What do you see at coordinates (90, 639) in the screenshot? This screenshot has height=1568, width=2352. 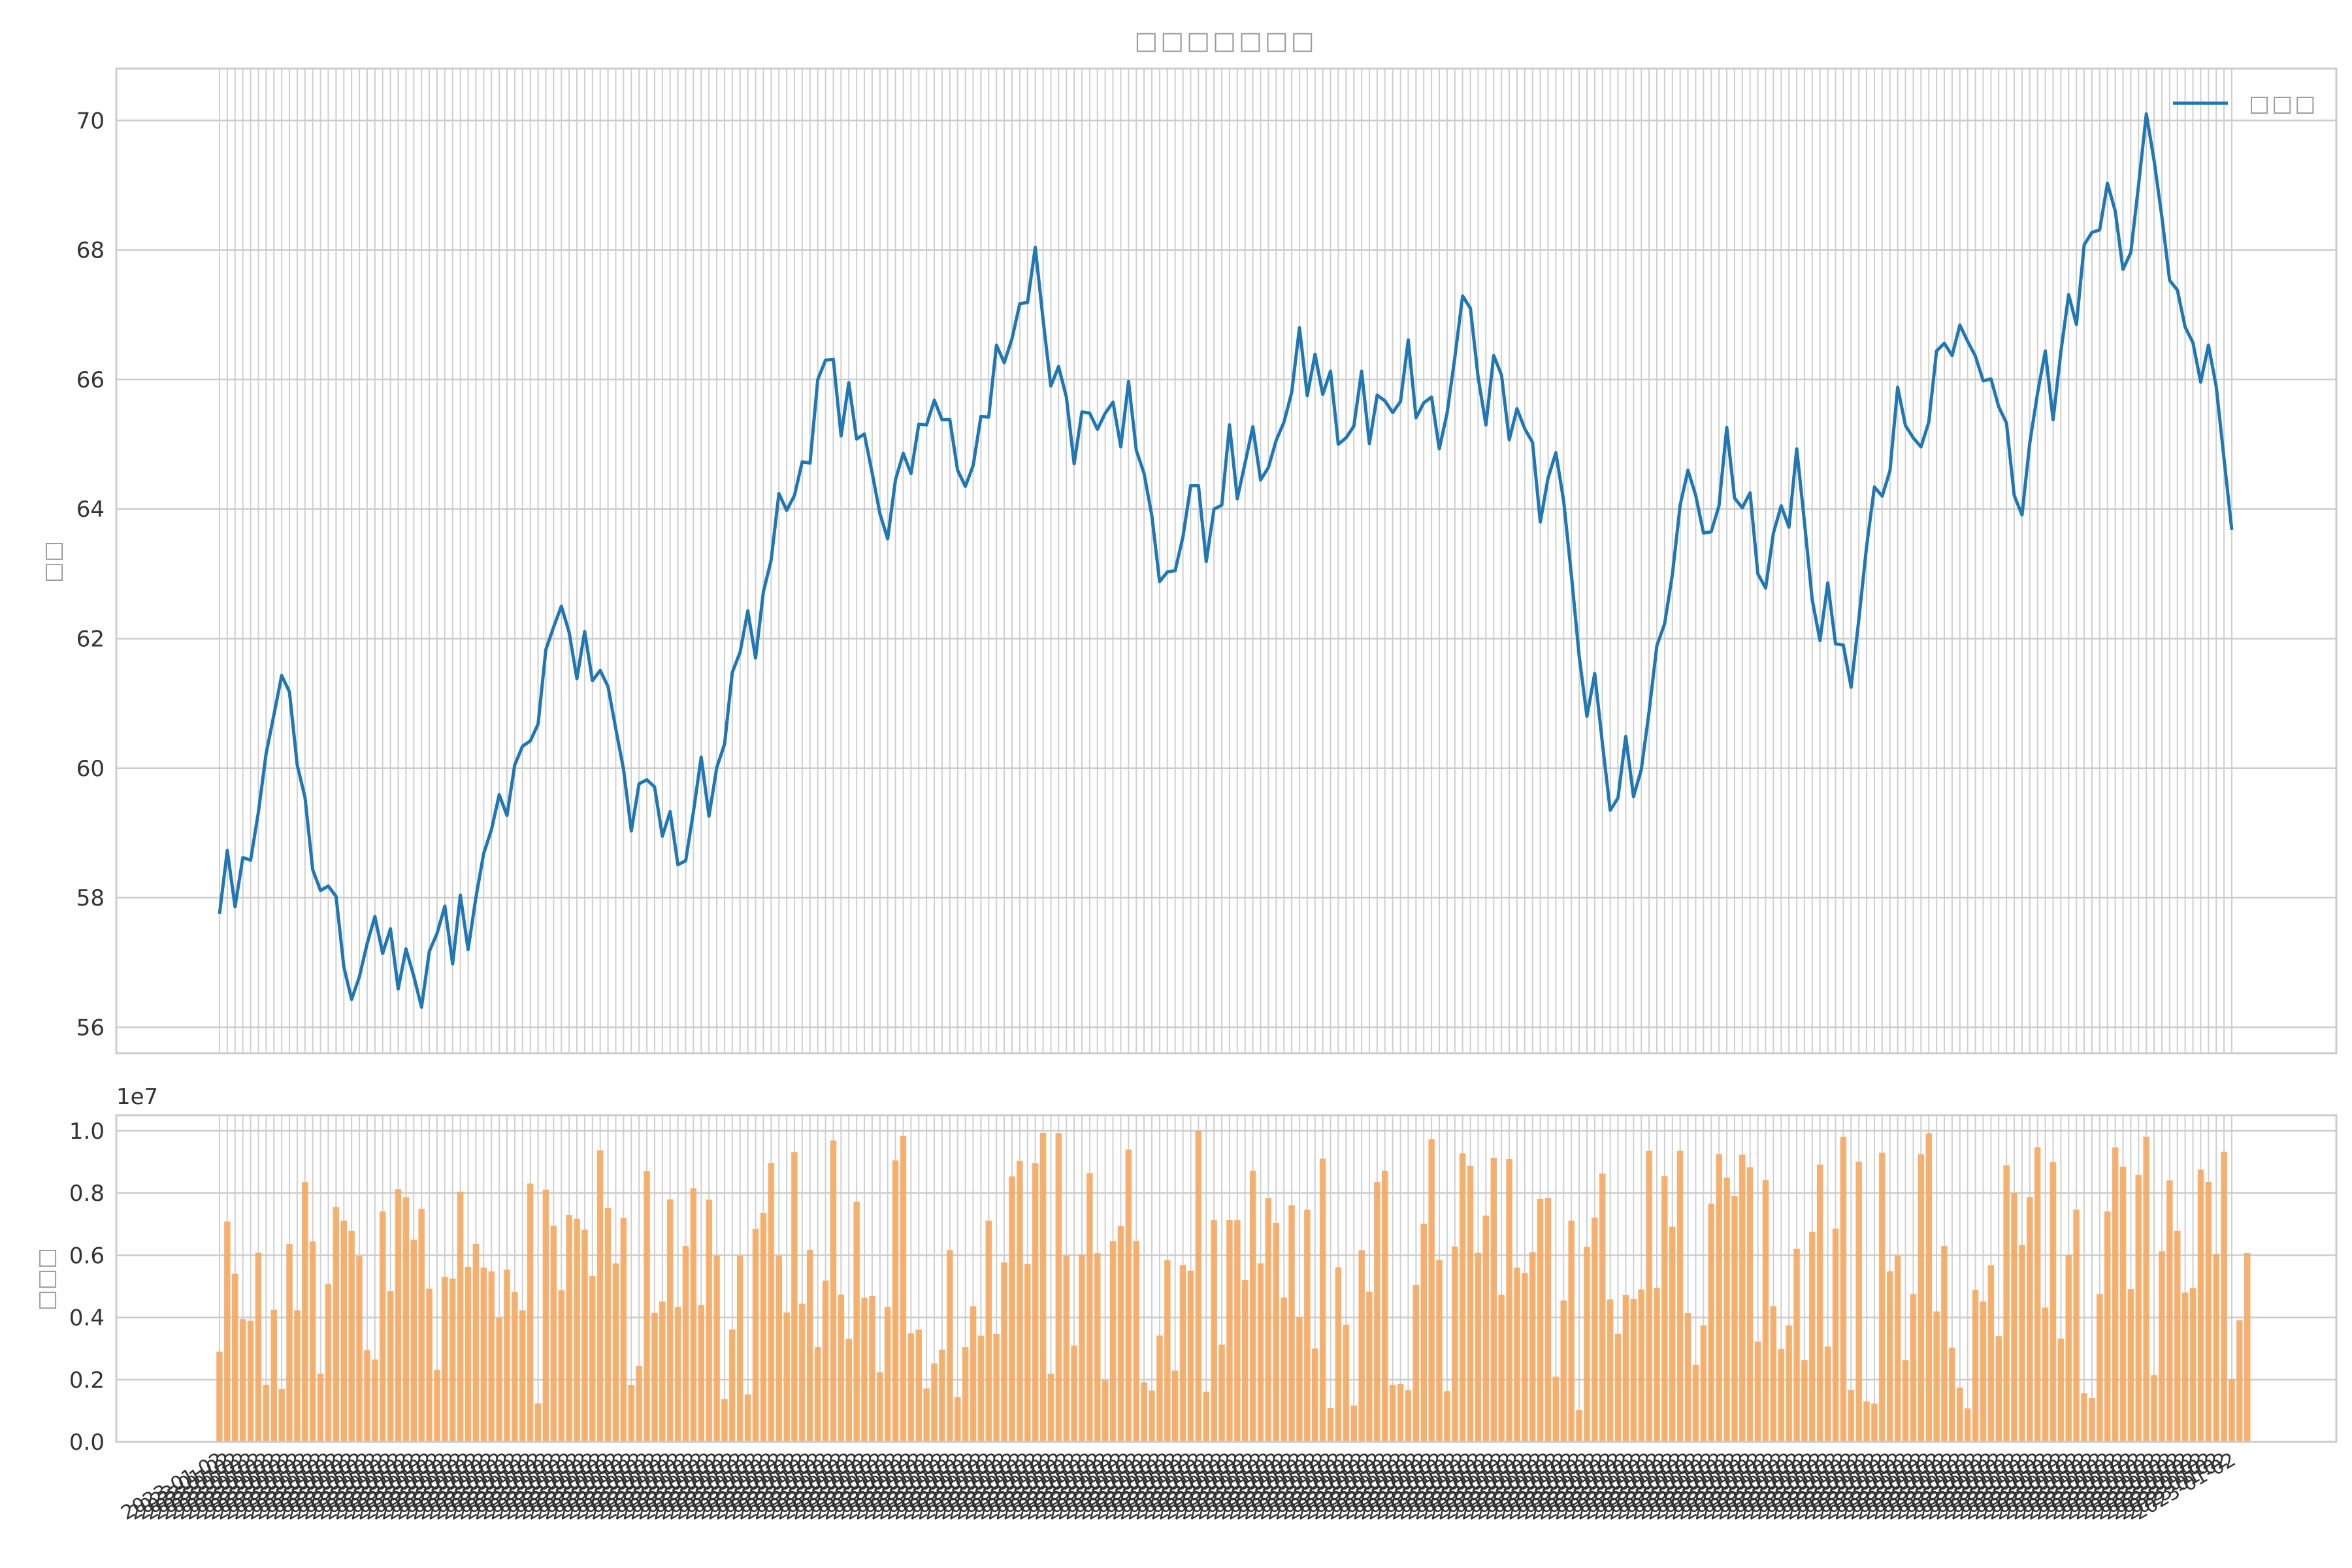 I see `price-y-tick-label: 62` at bounding box center [90, 639].